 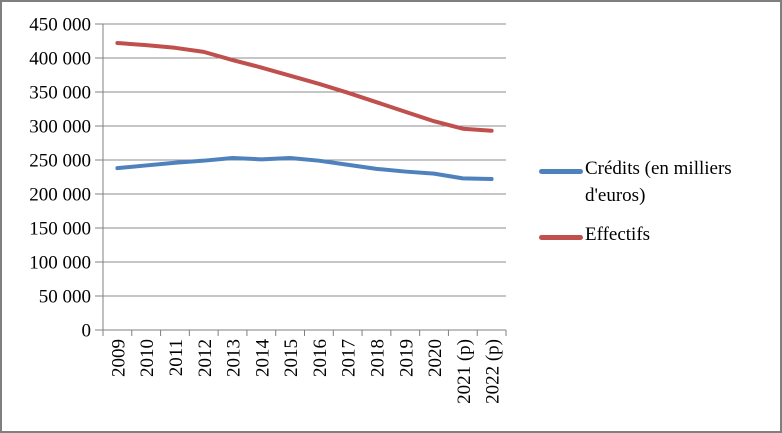 What do you see at coordinates (262, 358) in the screenshot?
I see `x-tick-label: 2014` at bounding box center [262, 358].